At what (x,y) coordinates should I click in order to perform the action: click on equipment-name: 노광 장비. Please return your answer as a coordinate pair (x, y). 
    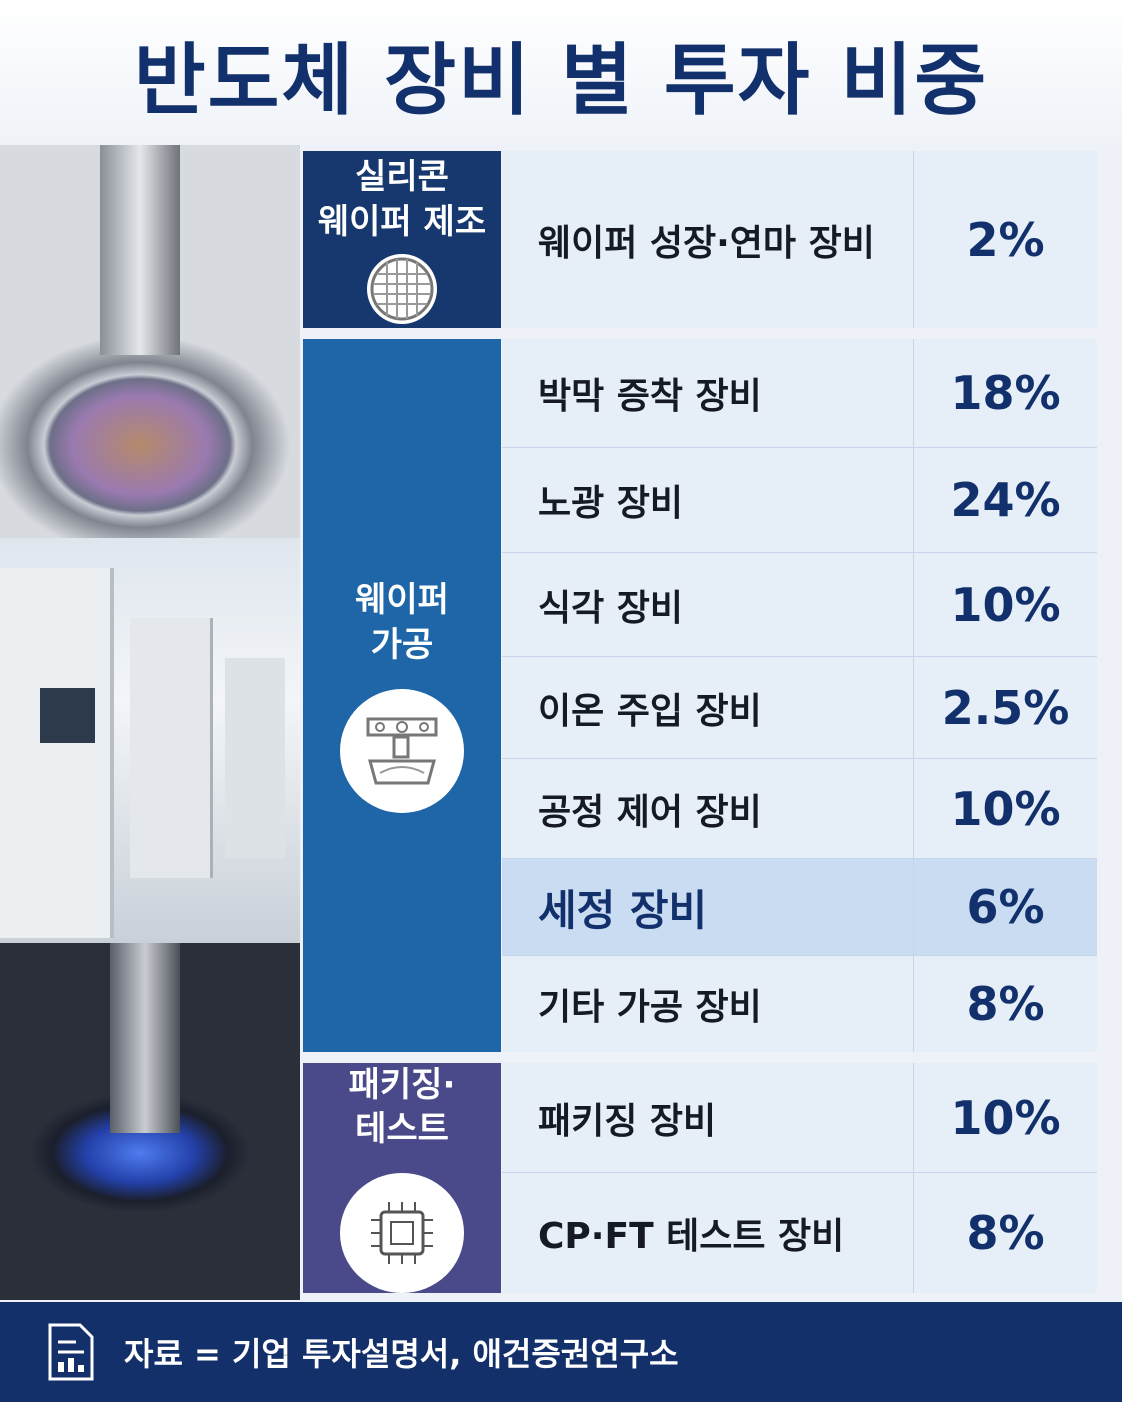
    Looking at the image, I should click on (707, 499).